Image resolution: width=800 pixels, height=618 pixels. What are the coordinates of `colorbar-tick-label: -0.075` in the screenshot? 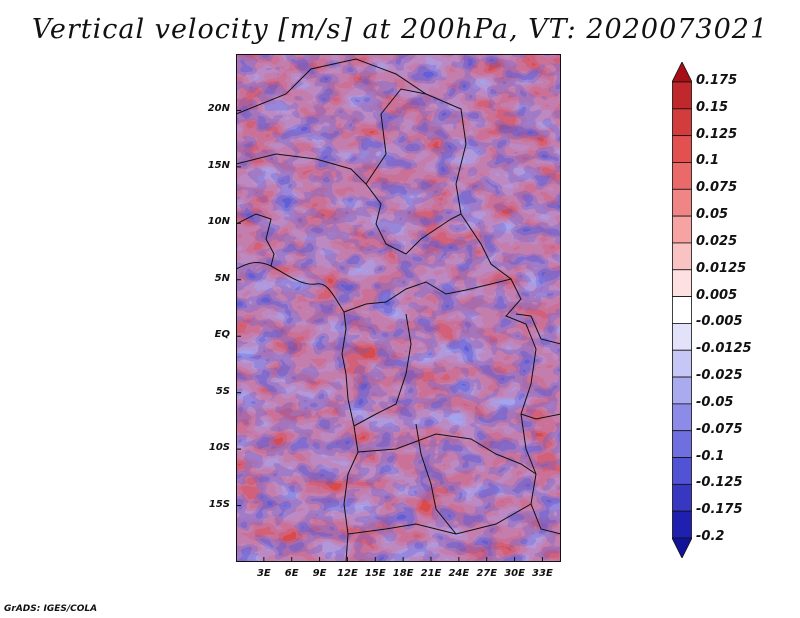 It's located at (719, 429).